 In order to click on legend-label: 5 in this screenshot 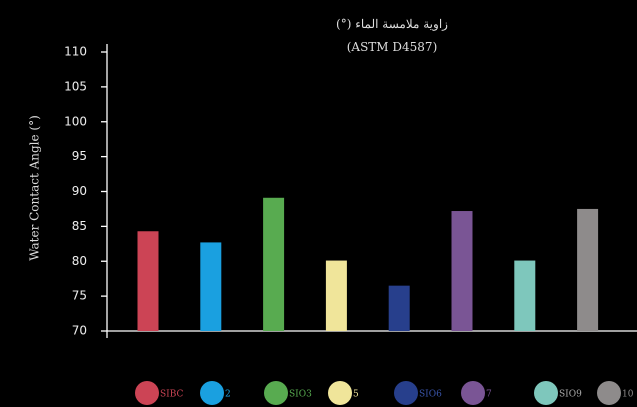, I will do `click(356, 395)`.